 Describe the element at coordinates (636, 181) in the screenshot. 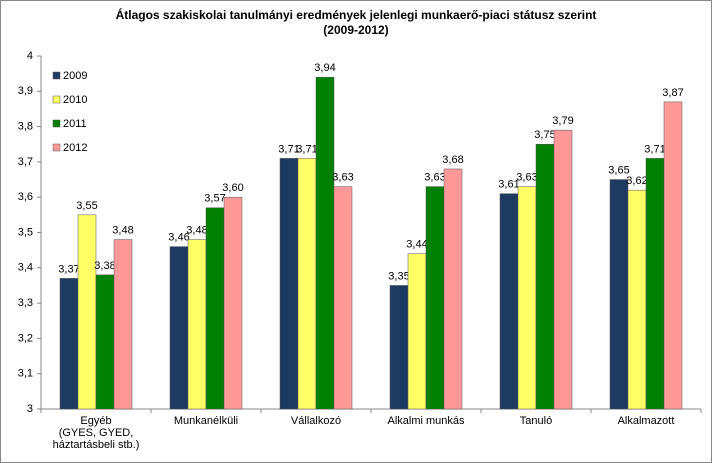

I see `value-label: 3,62` at that location.